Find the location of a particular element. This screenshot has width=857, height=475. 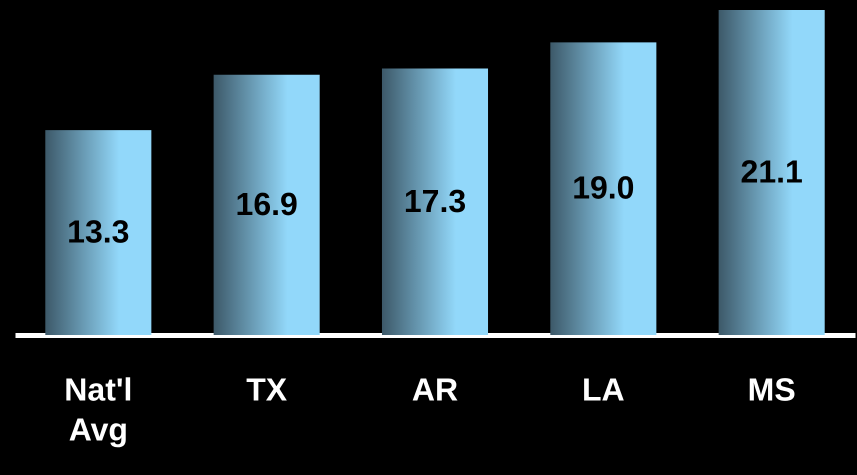

data-label: 16.9 is located at coordinates (267, 204).